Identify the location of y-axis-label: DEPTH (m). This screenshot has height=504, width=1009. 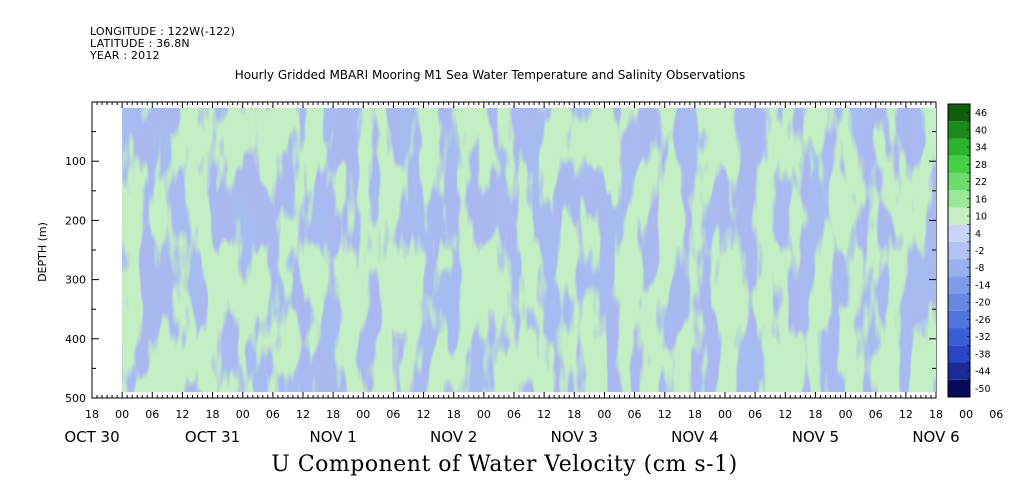
(42, 252).